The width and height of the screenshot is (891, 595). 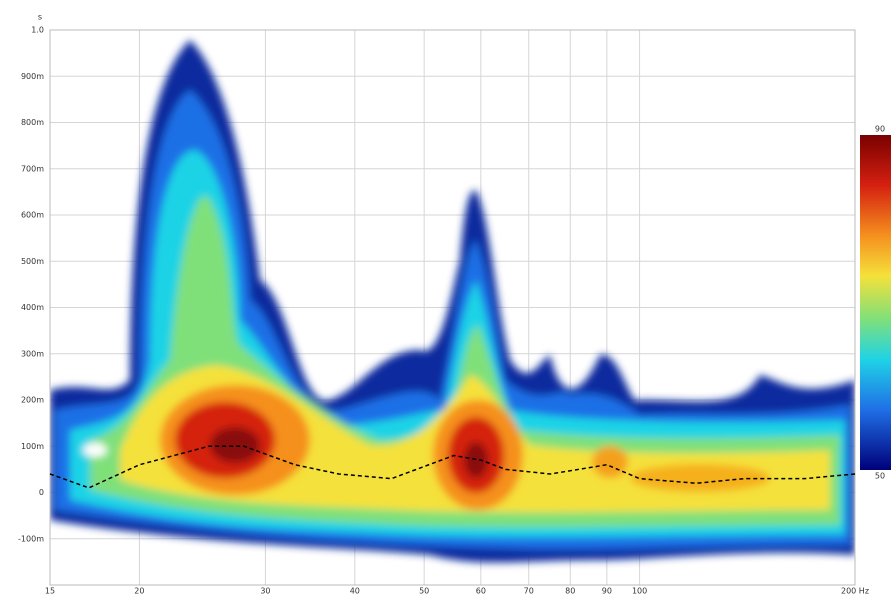 What do you see at coordinates (40, 17) in the screenshot?
I see `y-axis-label: s` at bounding box center [40, 17].